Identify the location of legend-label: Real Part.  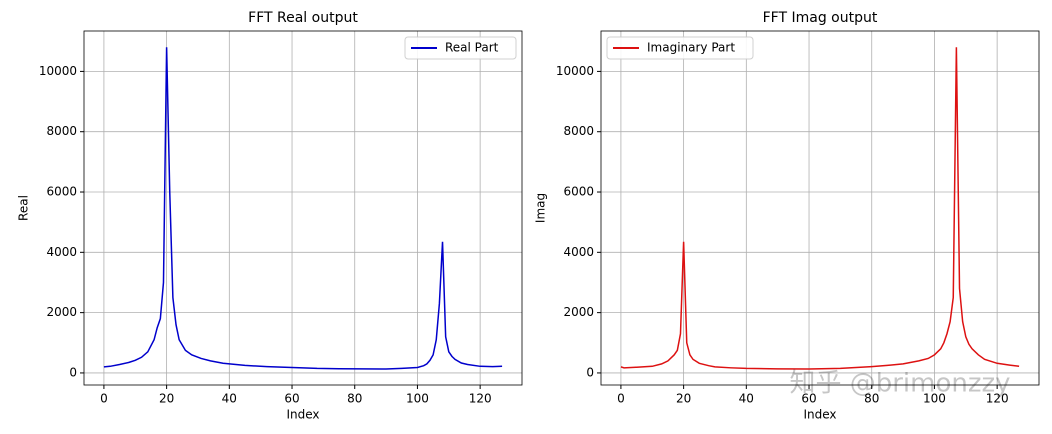
(472, 48).